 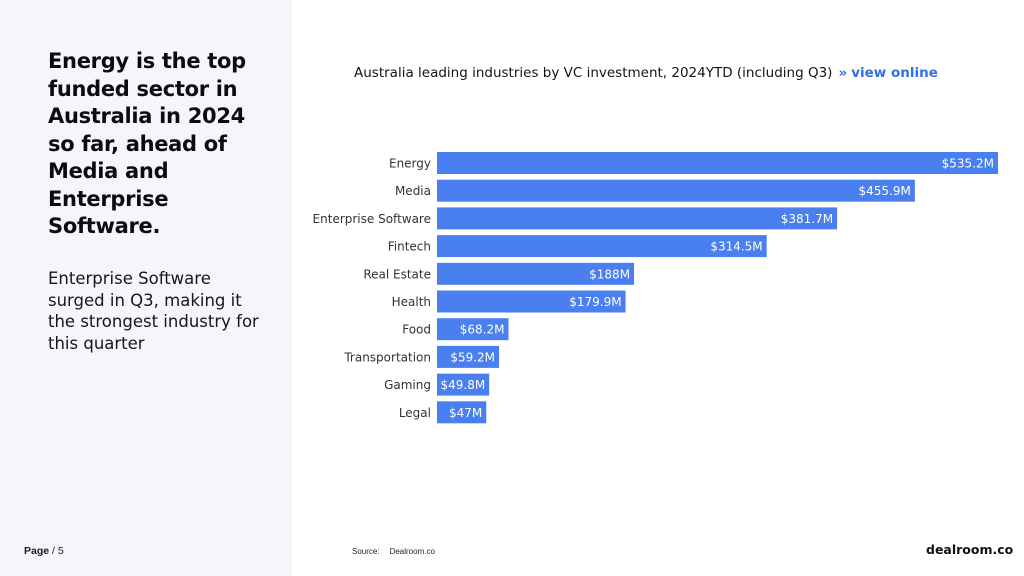 I want to click on view-online-link: view online, so click(x=894, y=73).